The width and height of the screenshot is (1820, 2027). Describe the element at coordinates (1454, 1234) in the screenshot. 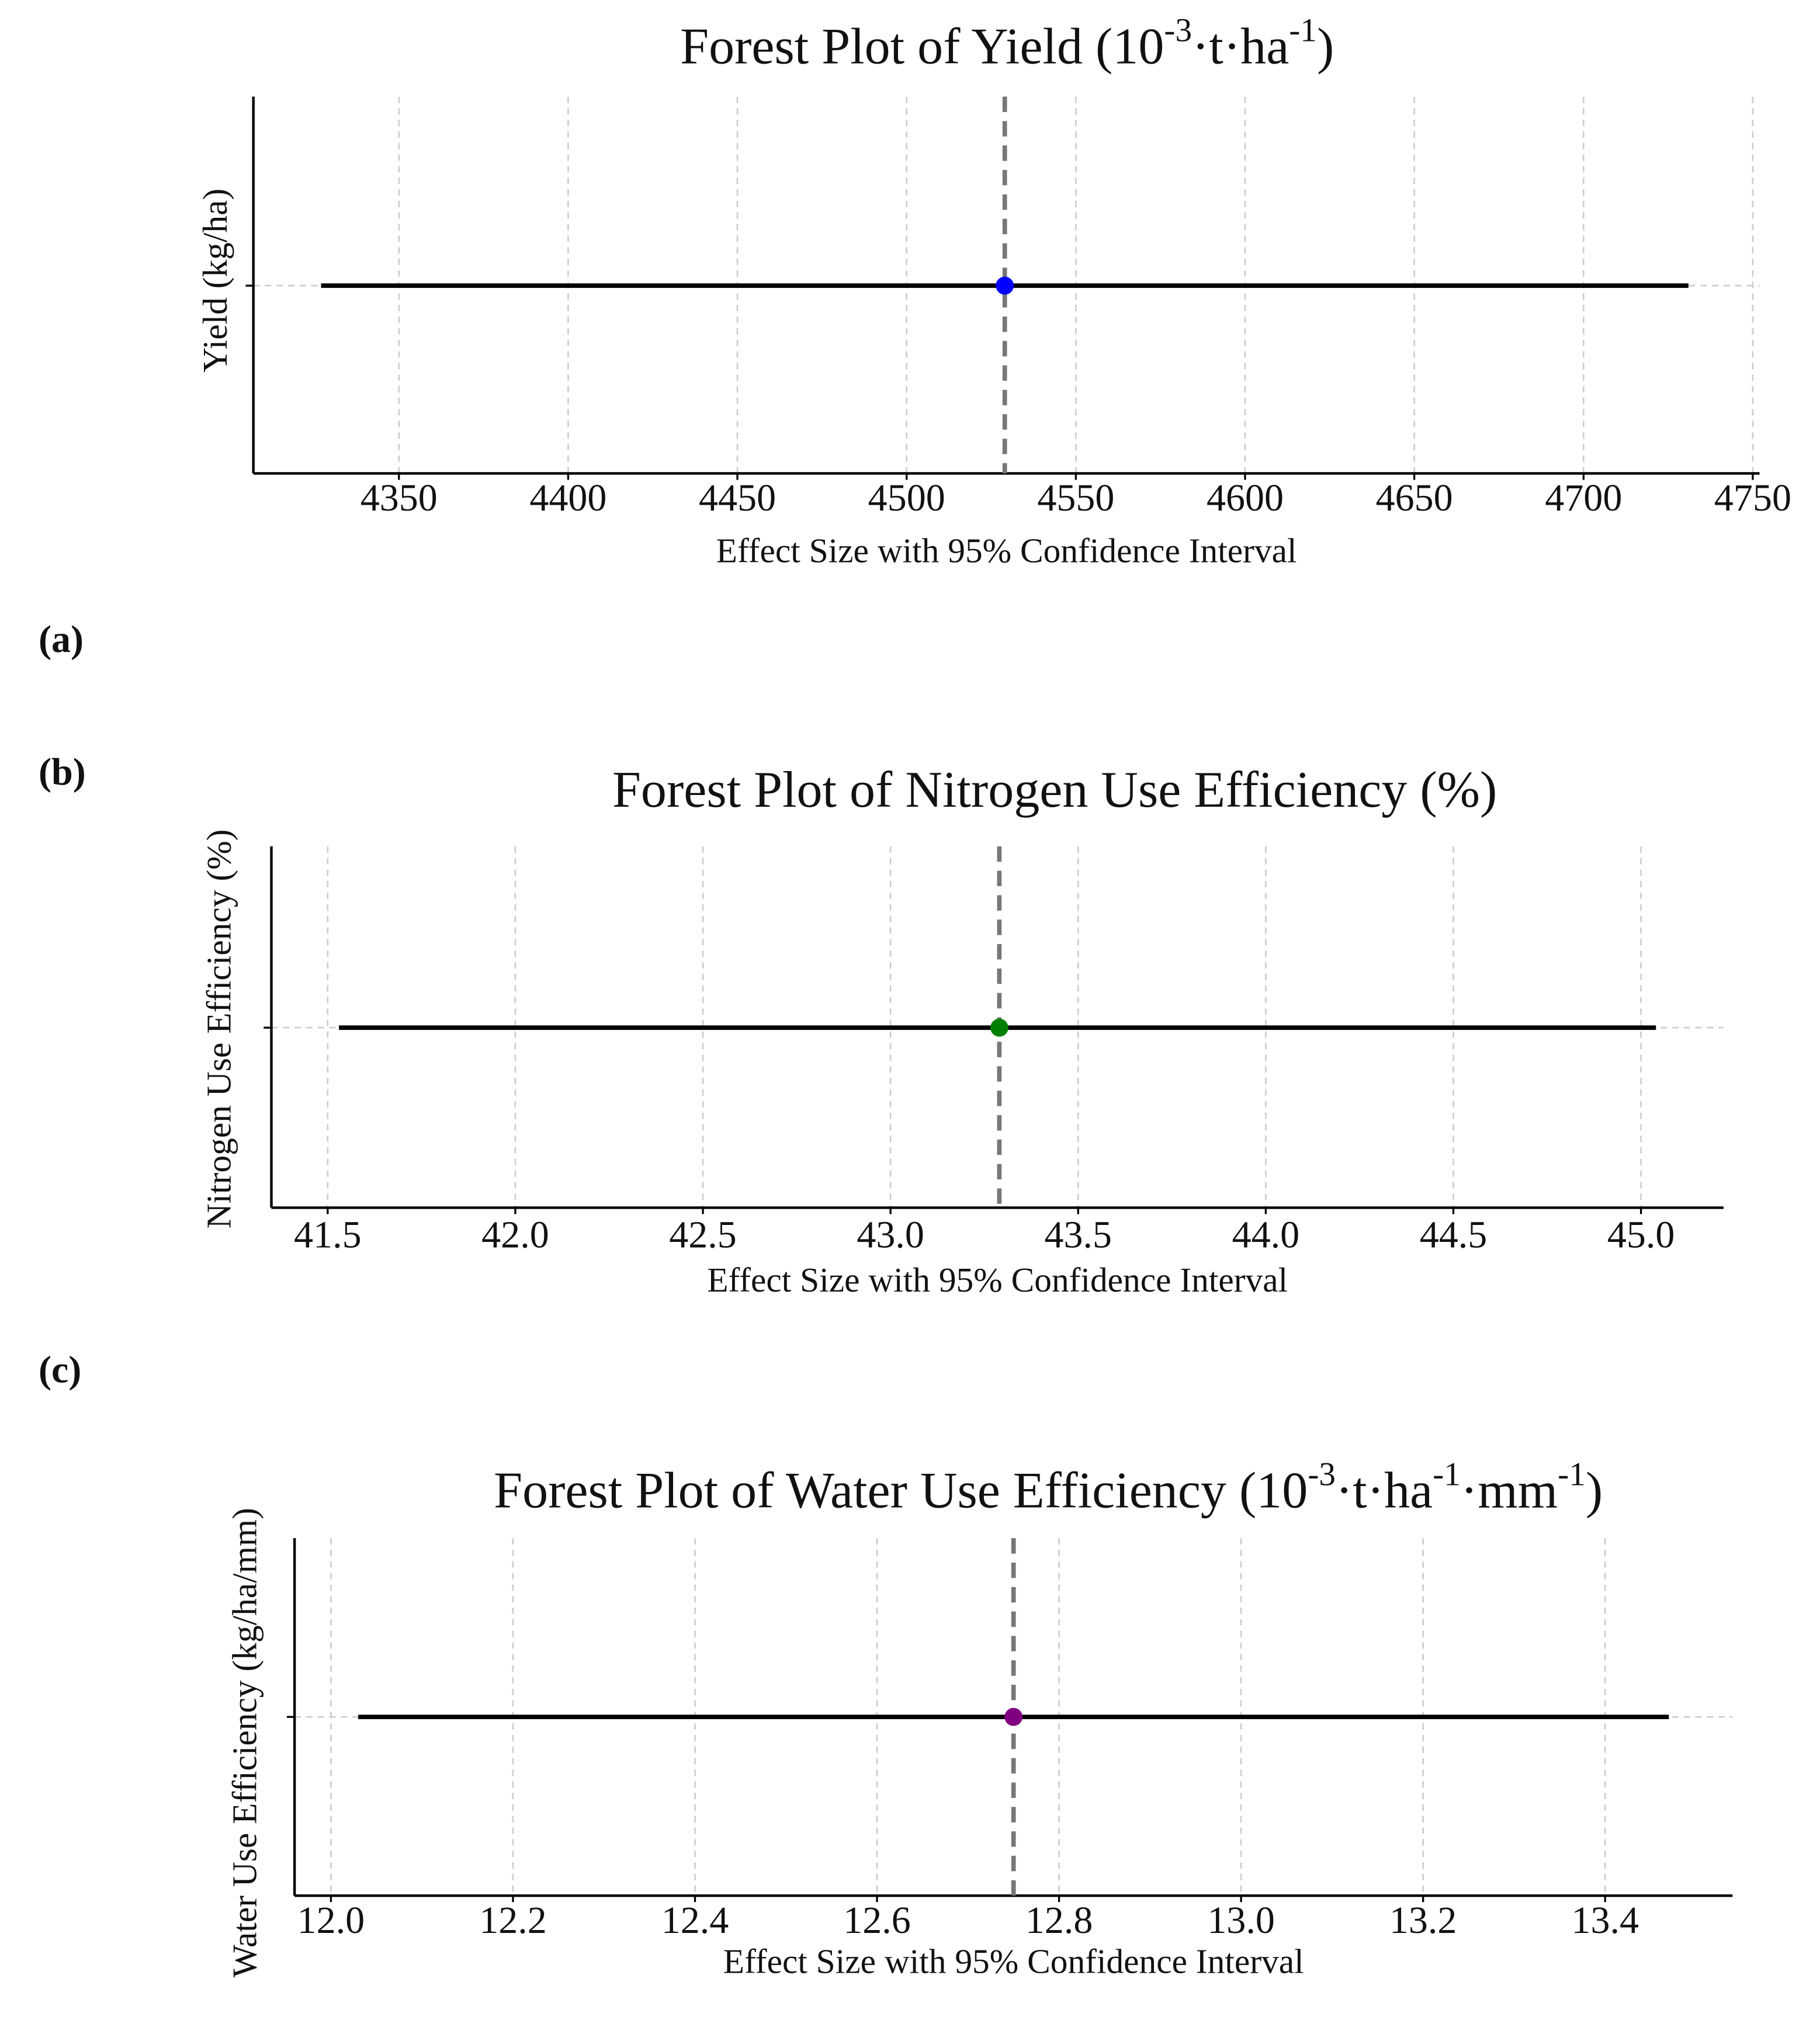

I see `x-tick-label: 44.5` at that location.